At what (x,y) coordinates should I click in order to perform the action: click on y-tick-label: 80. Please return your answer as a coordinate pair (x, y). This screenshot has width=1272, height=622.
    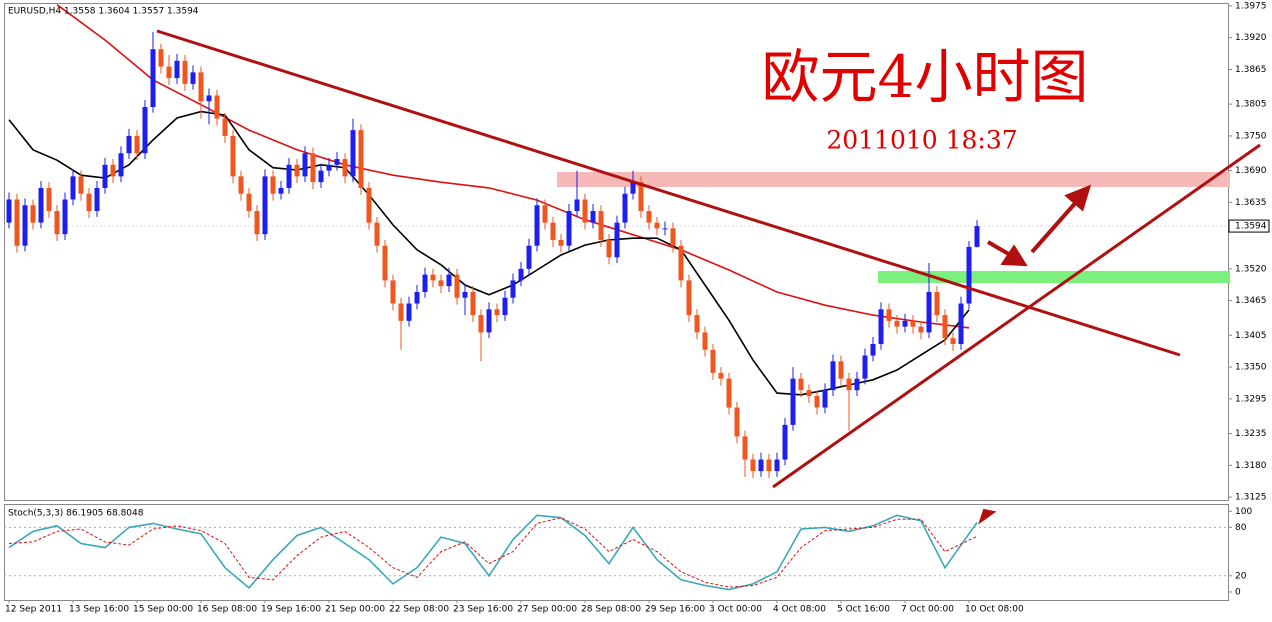
    Looking at the image, I should click on (1241, 528).